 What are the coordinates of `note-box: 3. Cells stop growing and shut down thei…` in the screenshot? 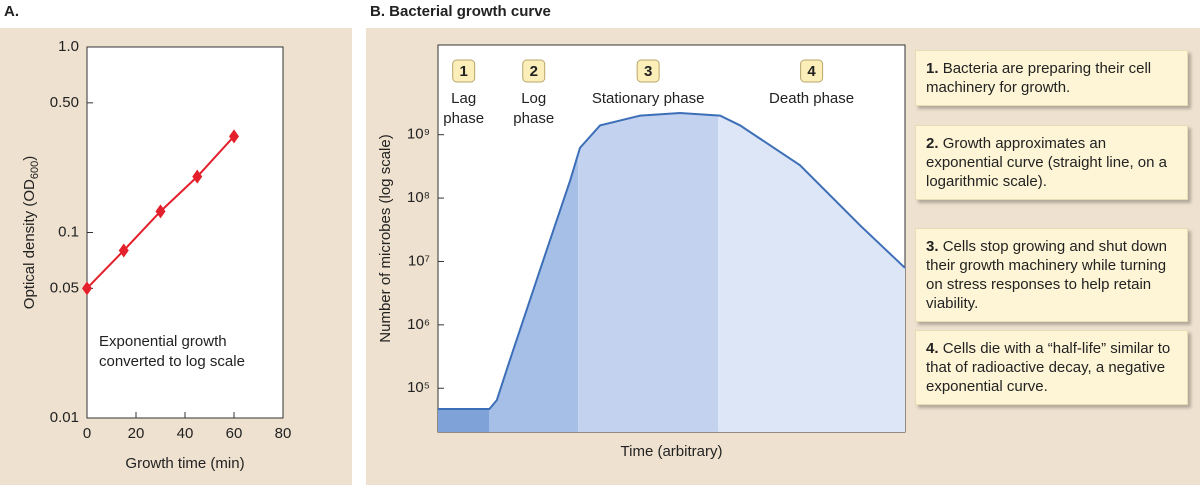 It's located at (1051, 275).